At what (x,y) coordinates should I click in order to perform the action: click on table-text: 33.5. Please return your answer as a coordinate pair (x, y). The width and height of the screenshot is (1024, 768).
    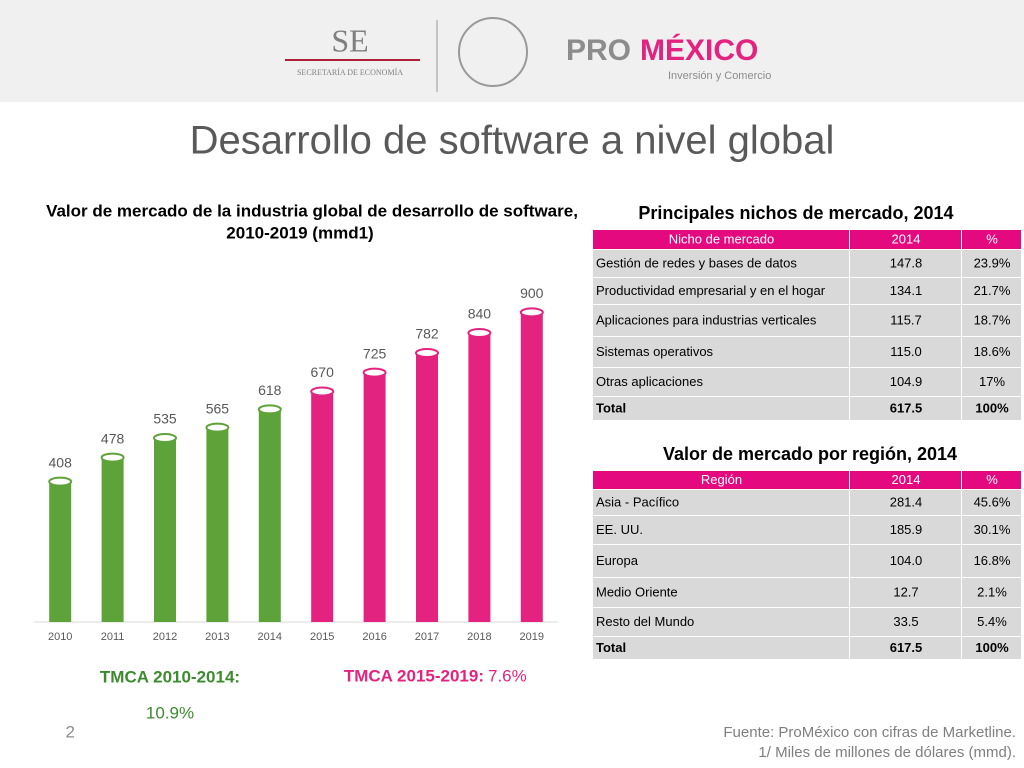
    Looking at the image, I should click on (905, 621).